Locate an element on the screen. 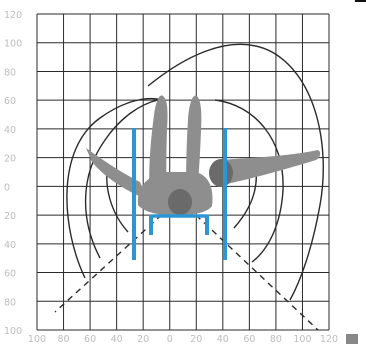 This screenshot has width=366, height=345. y-tick-label: 0 is located at coordinates (7, 187).